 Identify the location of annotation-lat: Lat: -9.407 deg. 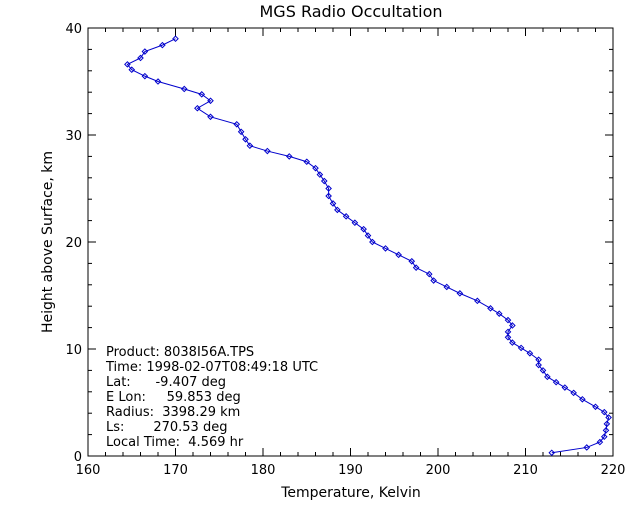
(166, 382).